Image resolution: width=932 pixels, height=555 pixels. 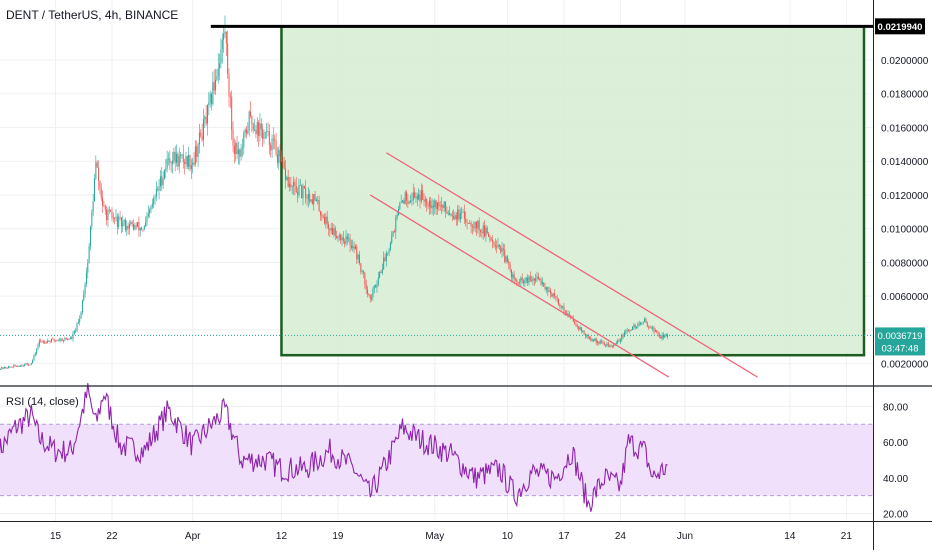 What do you see at coordinates (895, 407) in the screenshot?
I see `rsi-tick-label: 80.00` at bounding box center [895, 407].